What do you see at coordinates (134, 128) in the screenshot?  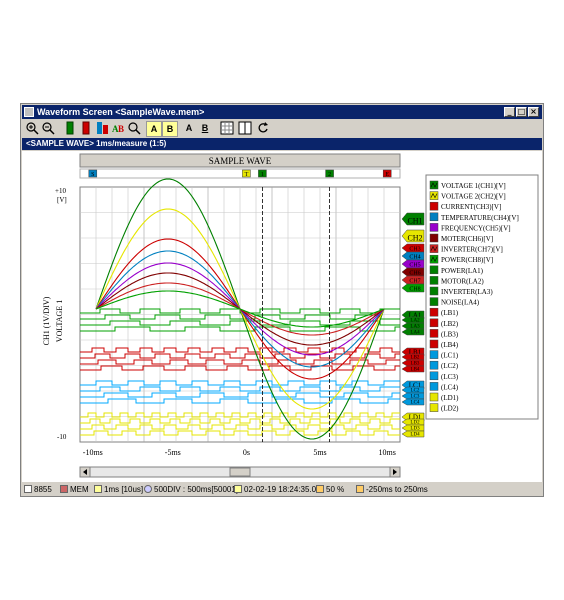 I see `search-icon` at bounding box center [134, 128].